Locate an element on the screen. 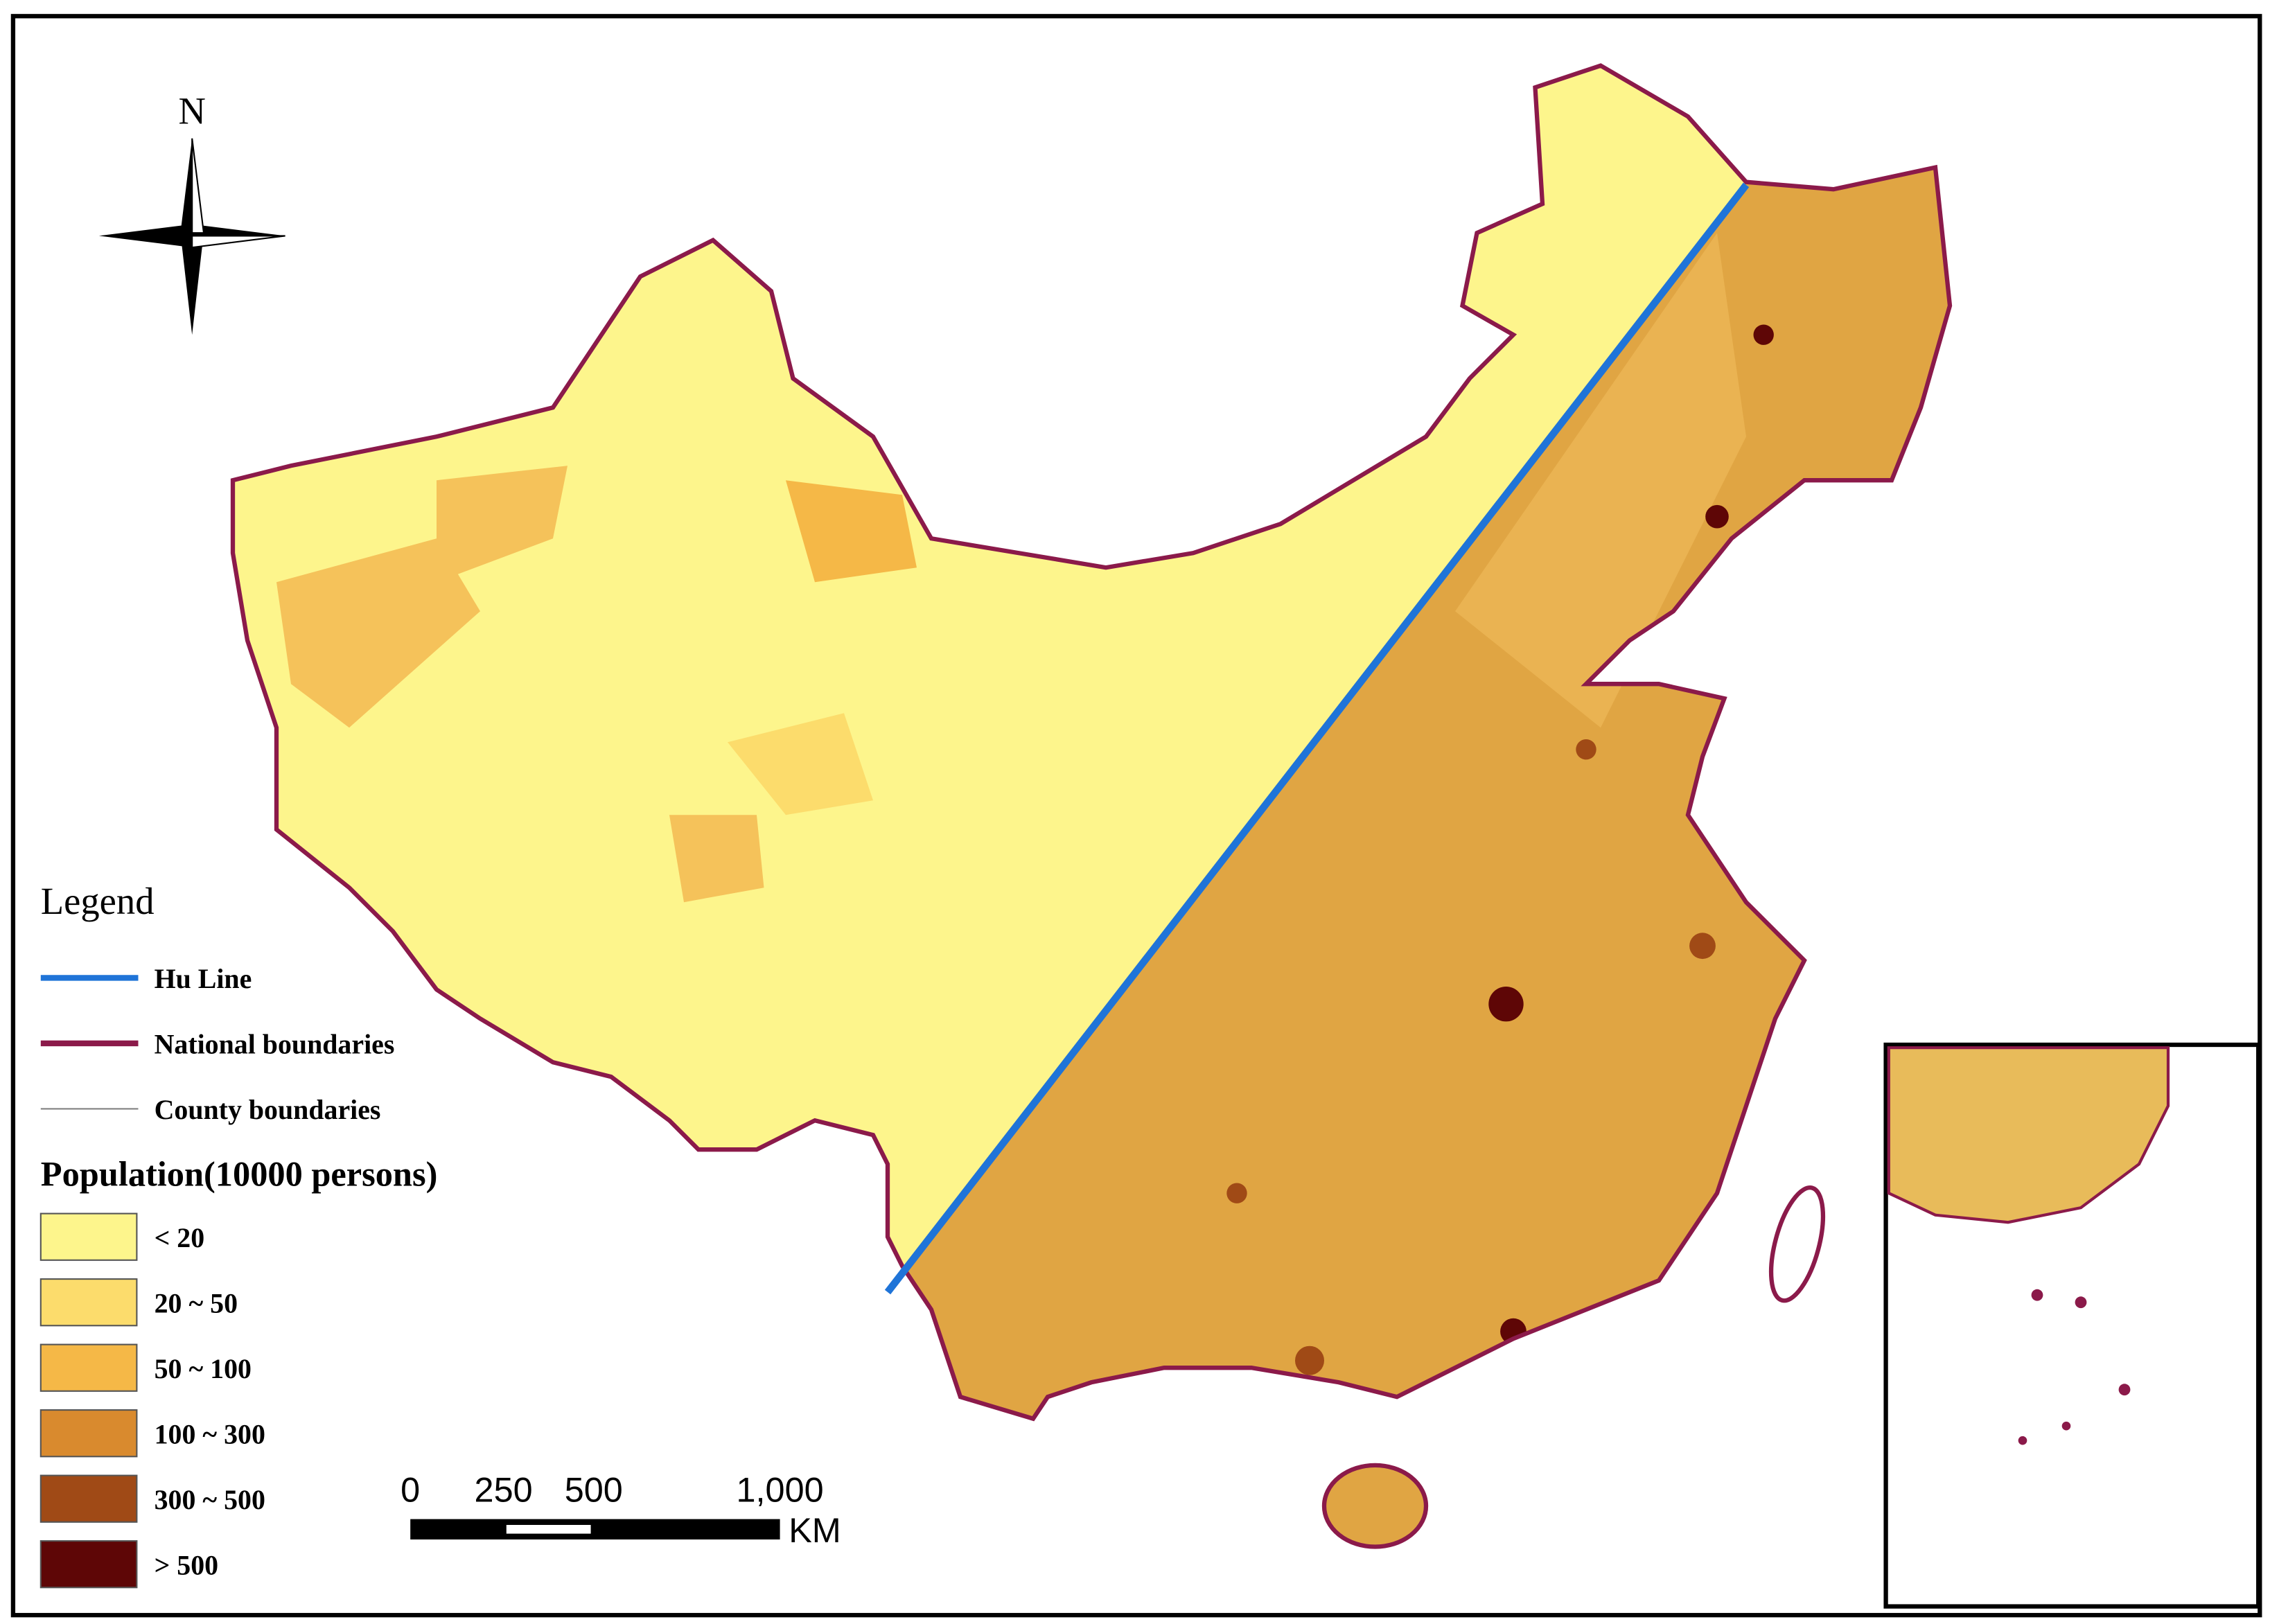 Image resolution: width=2270 pixels, height=1624 pixels. legend-label: 20 ~ 50 is located at coordinates (196, 1302).